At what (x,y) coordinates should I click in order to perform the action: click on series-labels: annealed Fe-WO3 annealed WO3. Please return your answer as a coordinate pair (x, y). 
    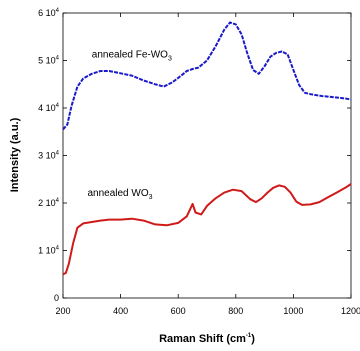
    Looking at the image, I should click on (129, 125).